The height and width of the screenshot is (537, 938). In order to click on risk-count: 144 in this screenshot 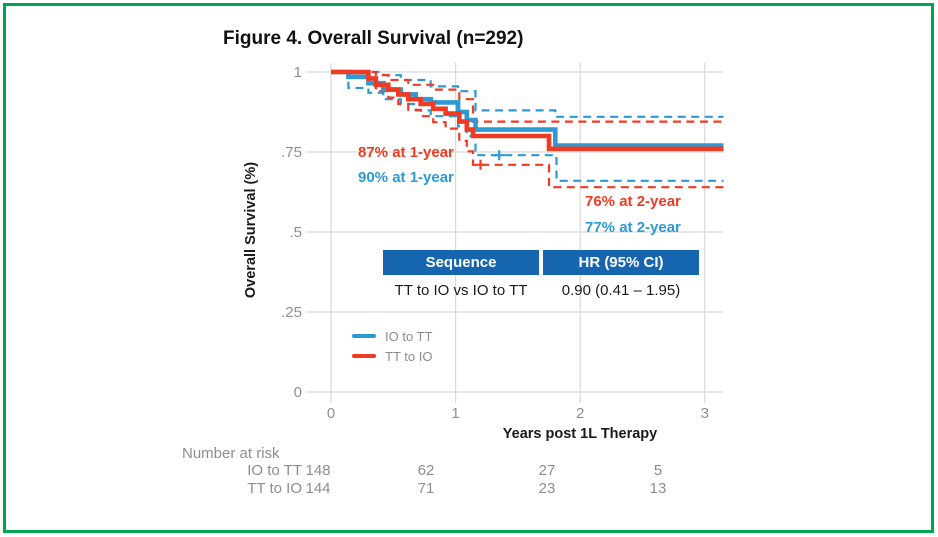, I will do `click(318, 488)`.